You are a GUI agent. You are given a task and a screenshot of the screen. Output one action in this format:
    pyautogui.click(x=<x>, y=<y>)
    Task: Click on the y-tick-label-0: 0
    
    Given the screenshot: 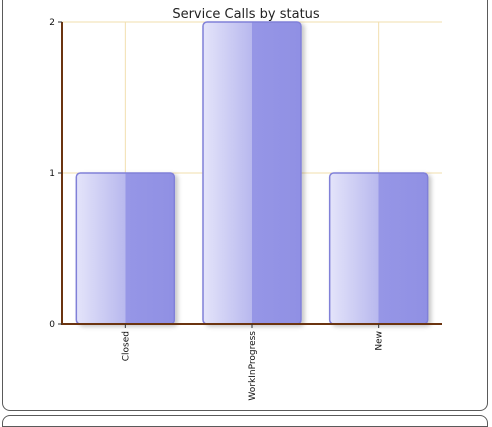 What is the action you would take?
    pyautogui.click(x=52, y=325)
    